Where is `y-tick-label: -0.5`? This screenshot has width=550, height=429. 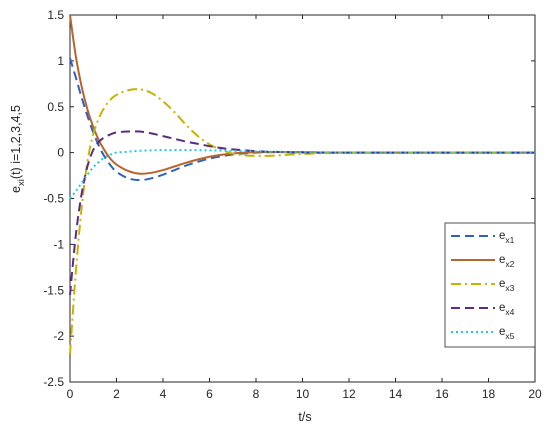
y-tick-label: -0.5 is located at coordinates (53, 199).